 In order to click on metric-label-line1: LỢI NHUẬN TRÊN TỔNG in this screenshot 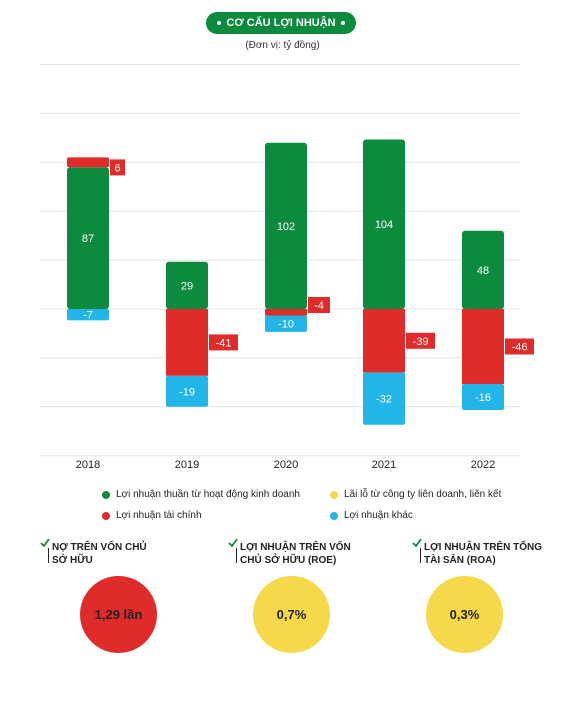, I will do `click(483, 547)`.